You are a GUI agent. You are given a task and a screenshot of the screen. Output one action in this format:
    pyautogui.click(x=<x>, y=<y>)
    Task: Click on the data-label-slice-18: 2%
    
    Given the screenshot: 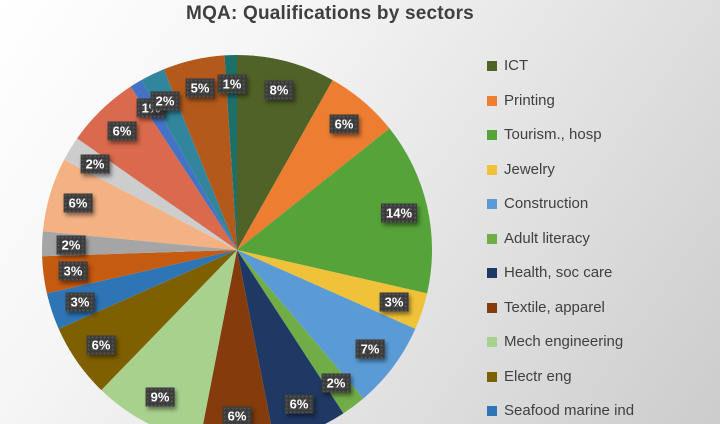 What is the action you would take?
    pyautogui.click(x=165, y=101)
    